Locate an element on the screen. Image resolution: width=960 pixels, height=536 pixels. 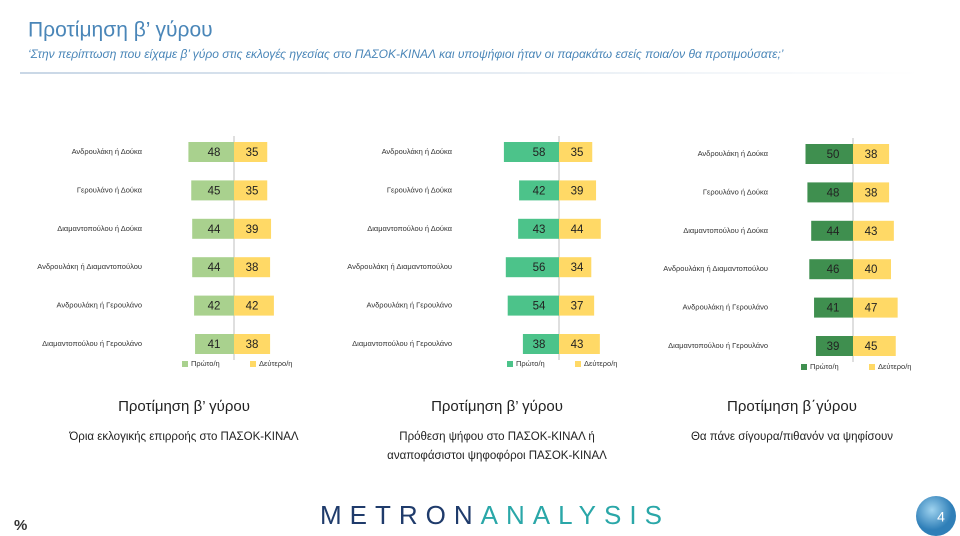
chart-caption: Θα πάνε σίγουρα/πιθανόν να ψηφίσουν is located at coordinates (792, 437).